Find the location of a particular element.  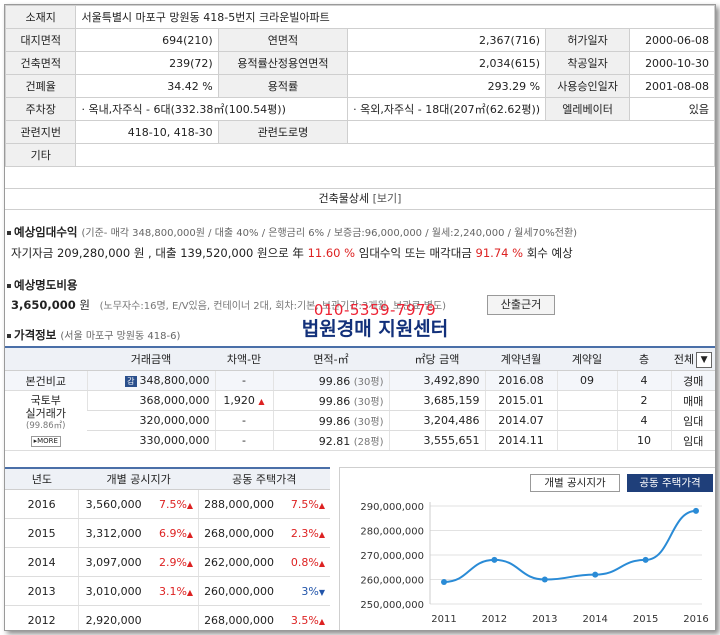

building-area-value: 239(72) is located at coordinates (147, 63).